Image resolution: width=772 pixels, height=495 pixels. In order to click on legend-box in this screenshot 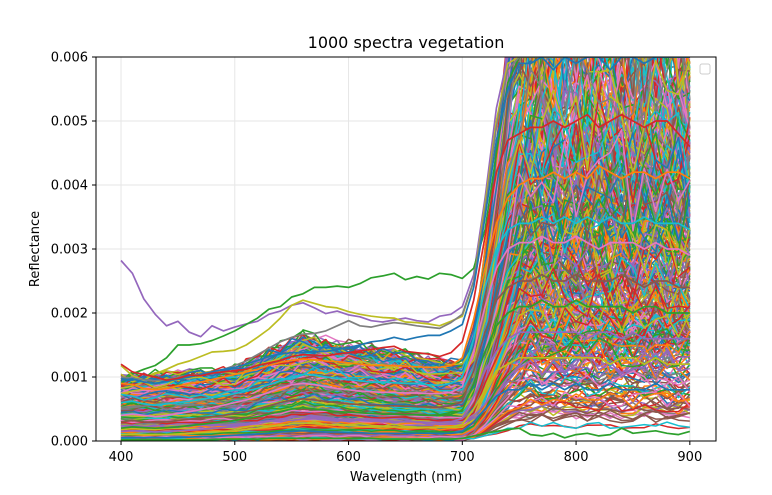, I will do `click(705, 69)`.